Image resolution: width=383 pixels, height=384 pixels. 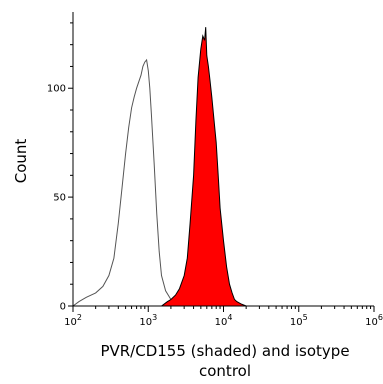 What do you see at coordinates (154, 317) in the screenshot?
I see `x-tick-exponent: 3` at bounding box center [154, 317].